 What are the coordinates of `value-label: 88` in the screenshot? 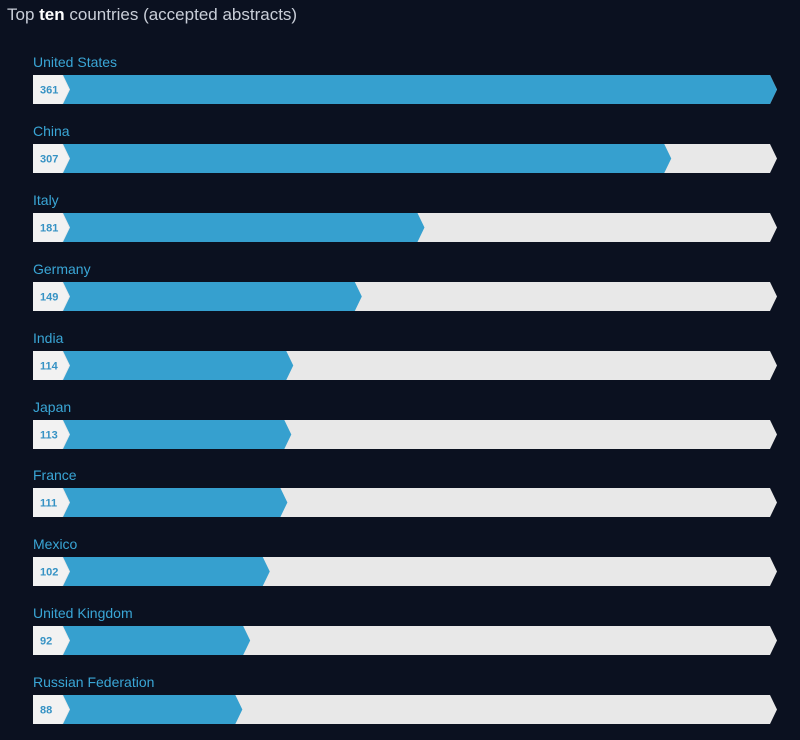 It's located at (46, 711).